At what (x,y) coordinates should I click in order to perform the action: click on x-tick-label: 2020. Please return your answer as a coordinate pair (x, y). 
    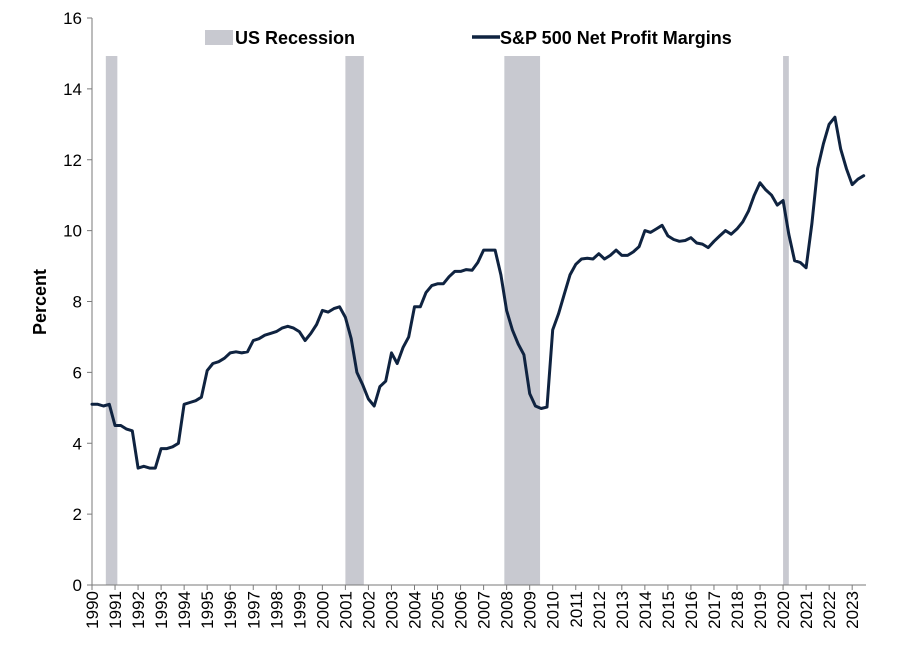
    Looking at the image, I should click on (783, 610).